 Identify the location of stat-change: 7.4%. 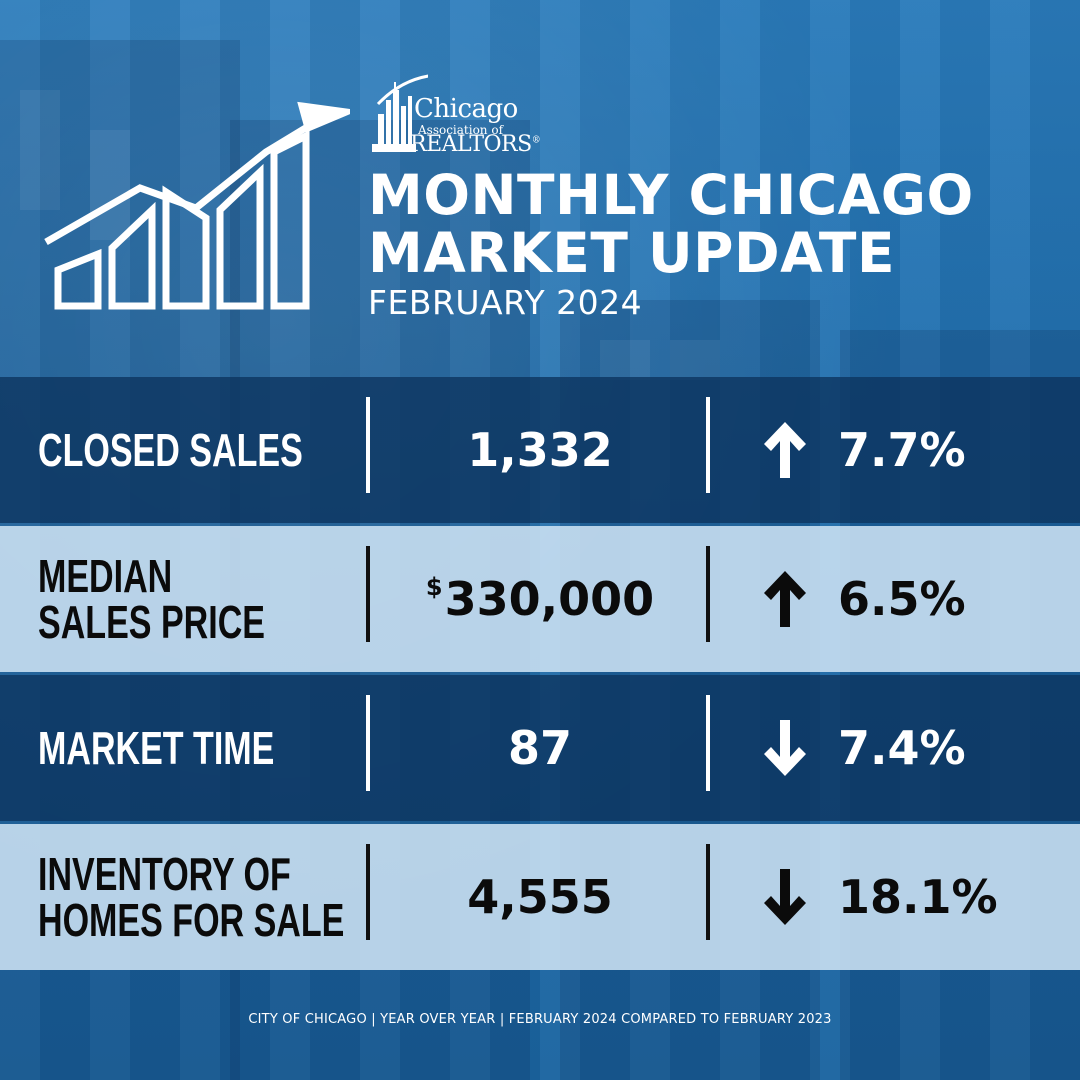
(910, 748).